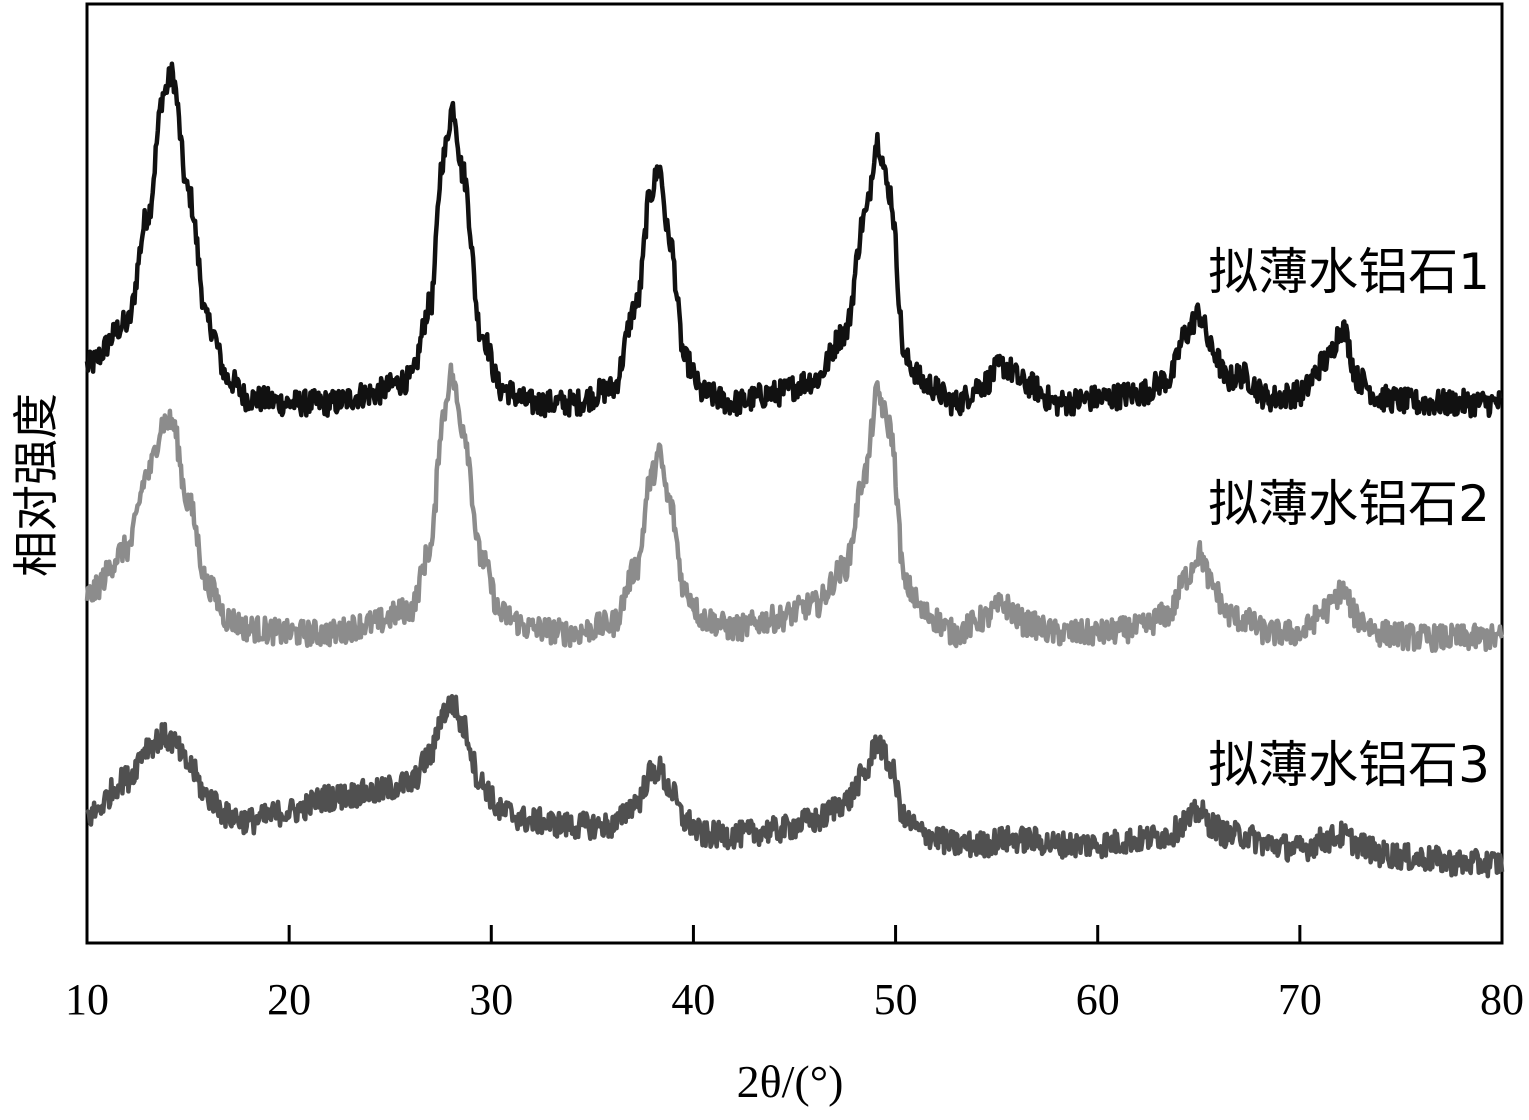  I want to click on series-label-1: 拟薄水铝石1, so click(1349, 272).